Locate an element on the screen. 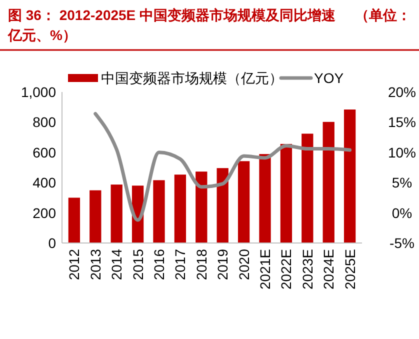 Image resolution: width=419 pixels, height=339 pixels. y-tick-label: 200 is located at coordinates (44, 212).